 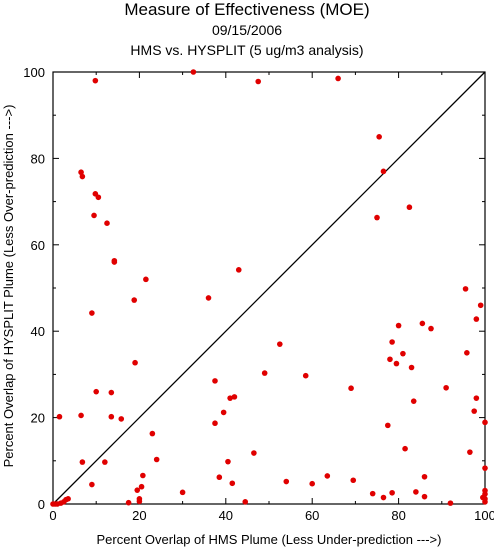 What do you see at coordinates (38, 418) in the screenshot?
I see `y-tick-label: 20` at bounding box center [38, 418].